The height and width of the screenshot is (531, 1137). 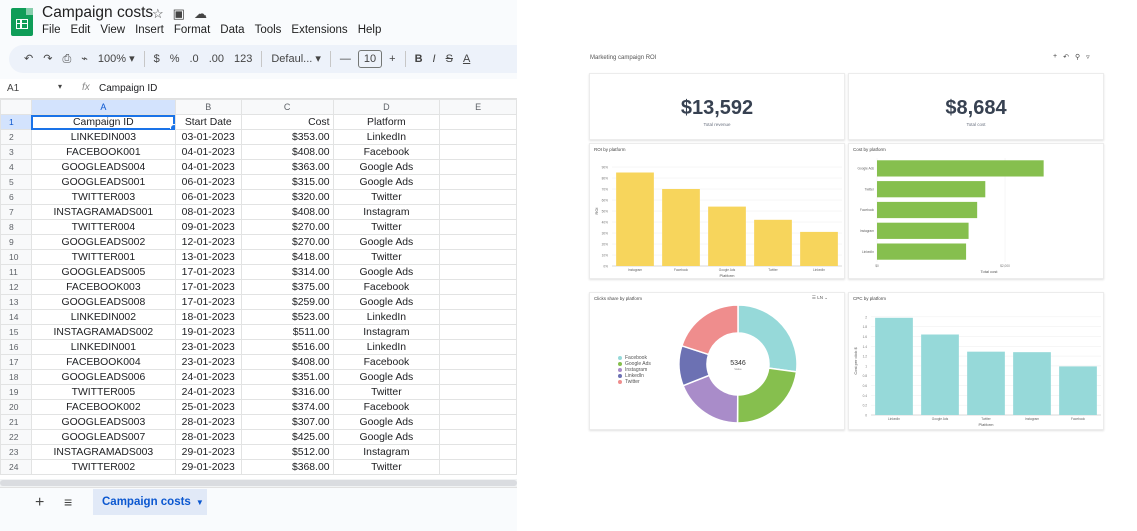 What do you see at coordinates (16, 152) in the screenshot?
I see `row-header: 3` at bounding box center [16, 152].